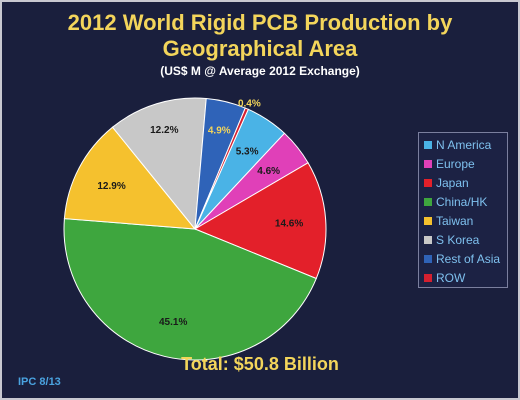 This screenshot has height=400, width=520. Describe the element at coordinates (455, 220) in the screenshot. I see `legend-label: Taiwan` at that location.